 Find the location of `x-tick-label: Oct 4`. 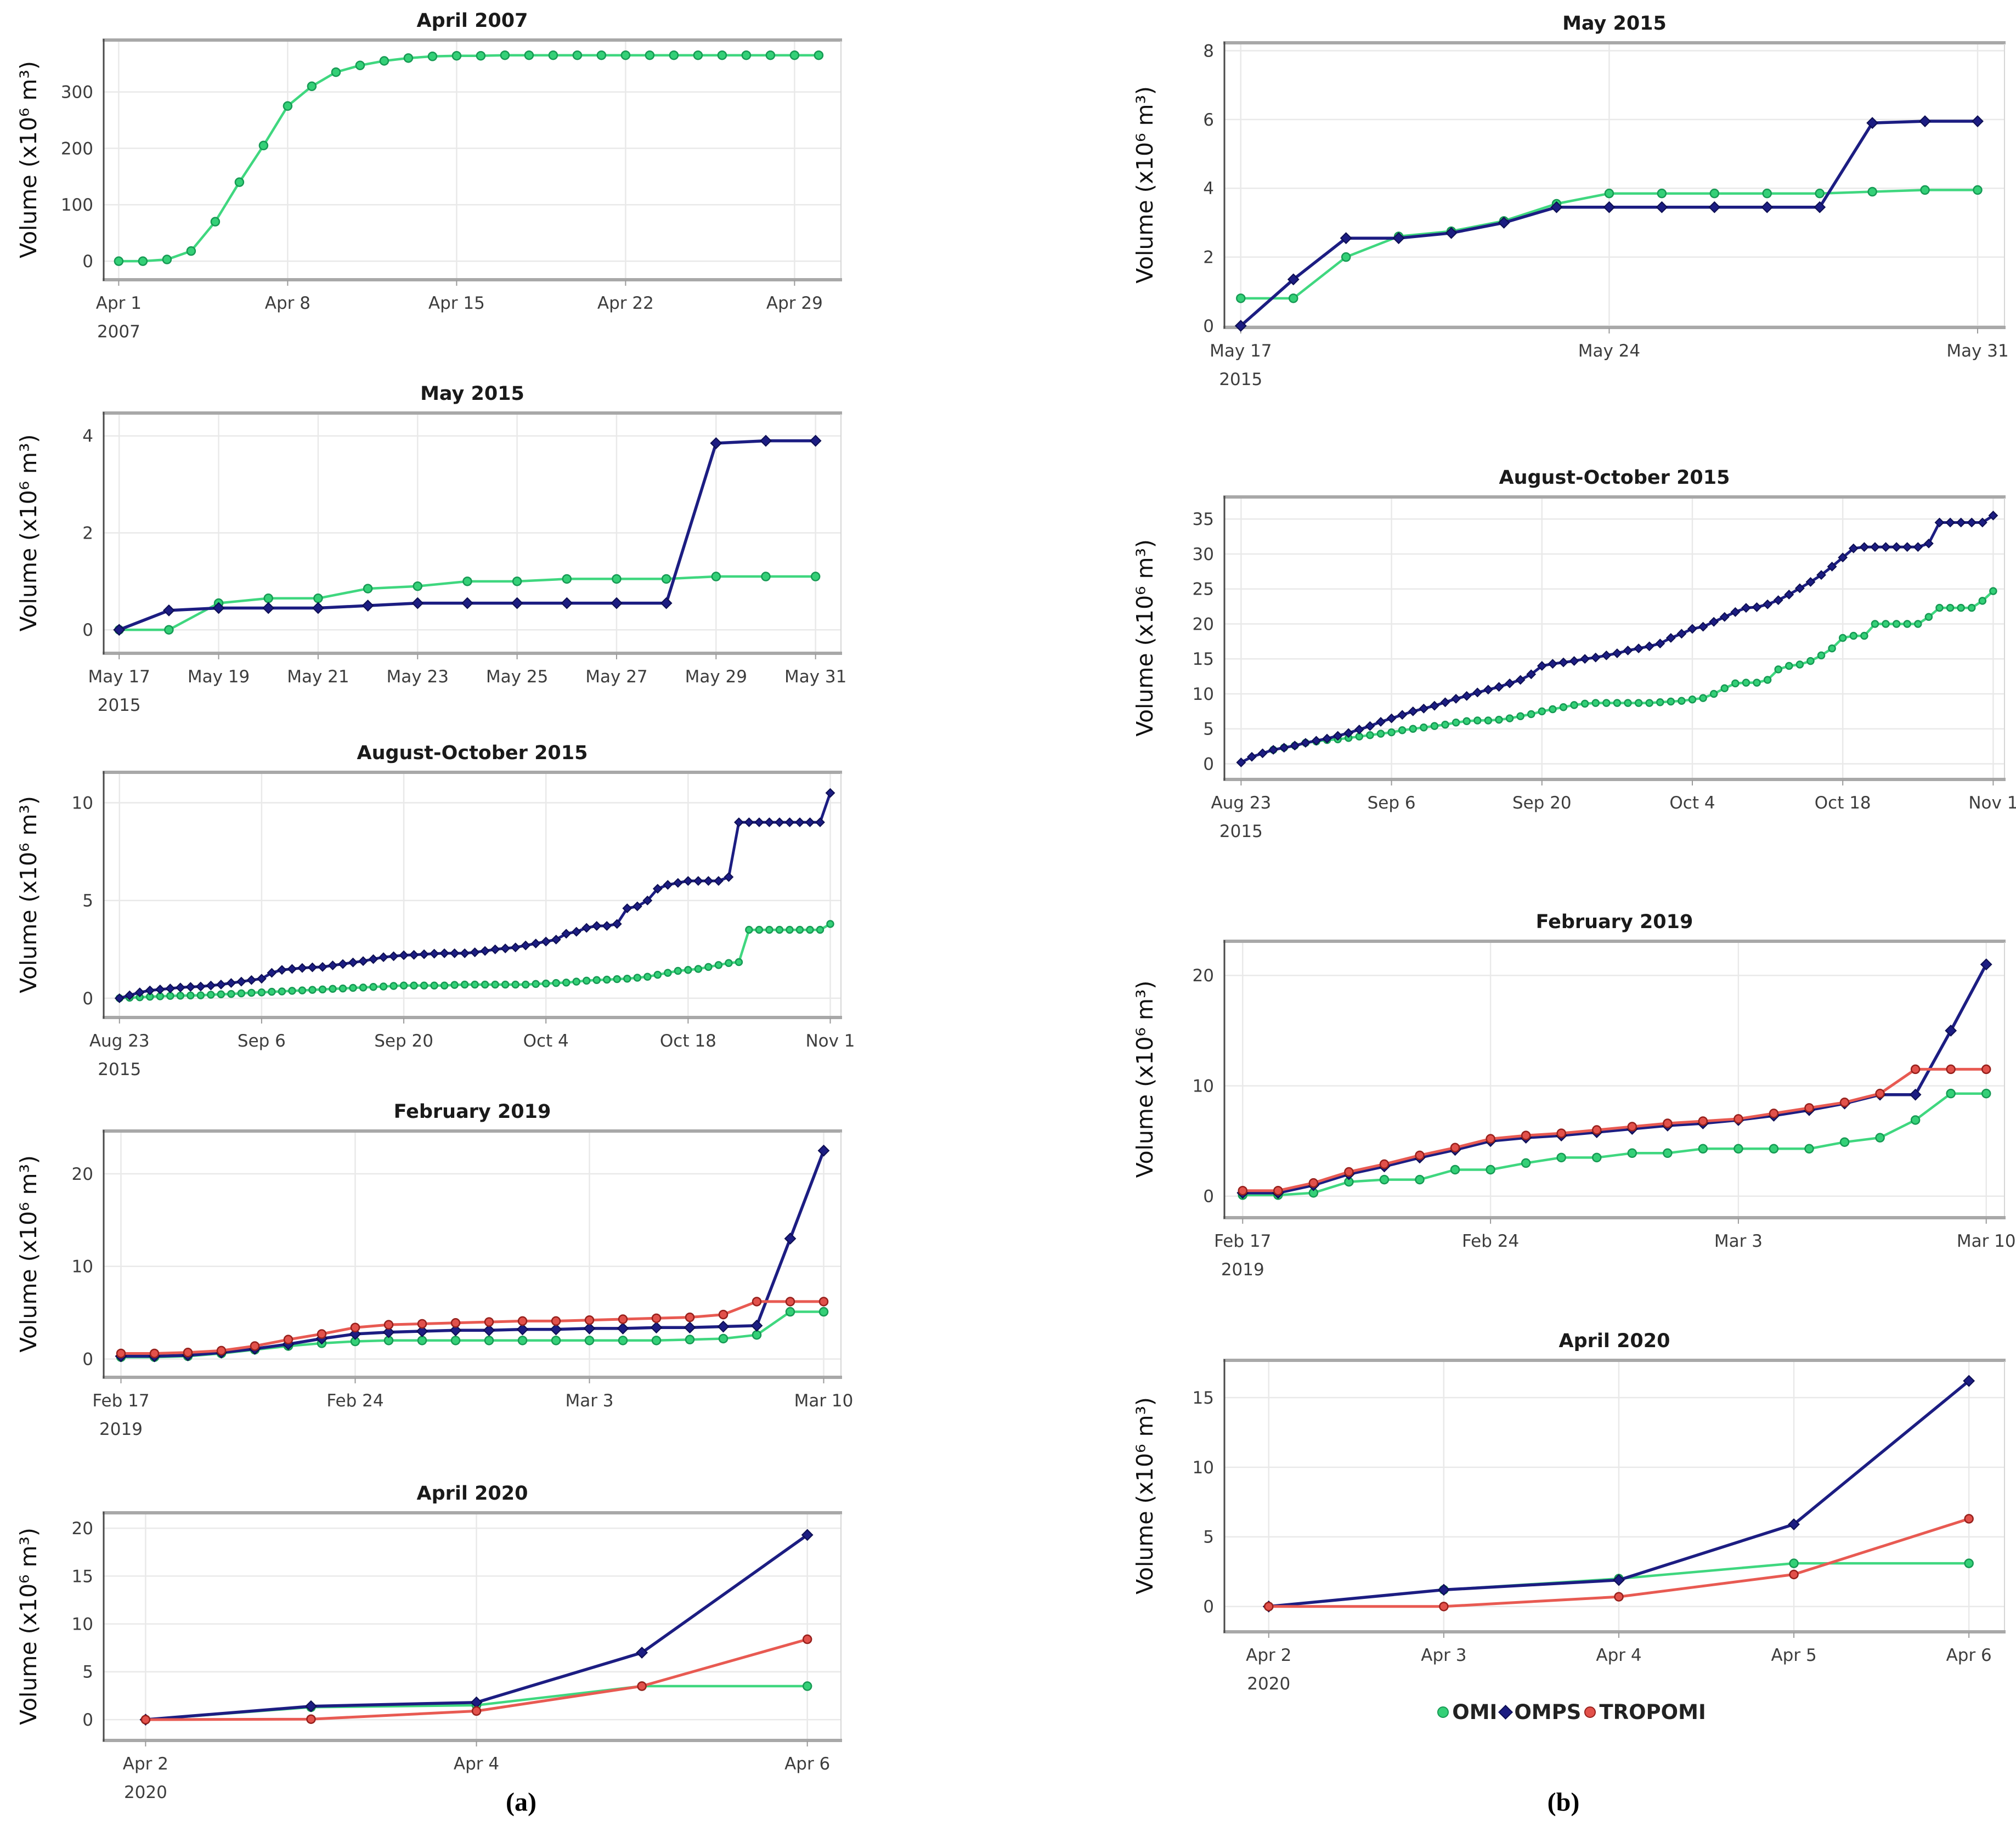

x-tick-label: Oct 4 is located at coordinates (1692, 803).